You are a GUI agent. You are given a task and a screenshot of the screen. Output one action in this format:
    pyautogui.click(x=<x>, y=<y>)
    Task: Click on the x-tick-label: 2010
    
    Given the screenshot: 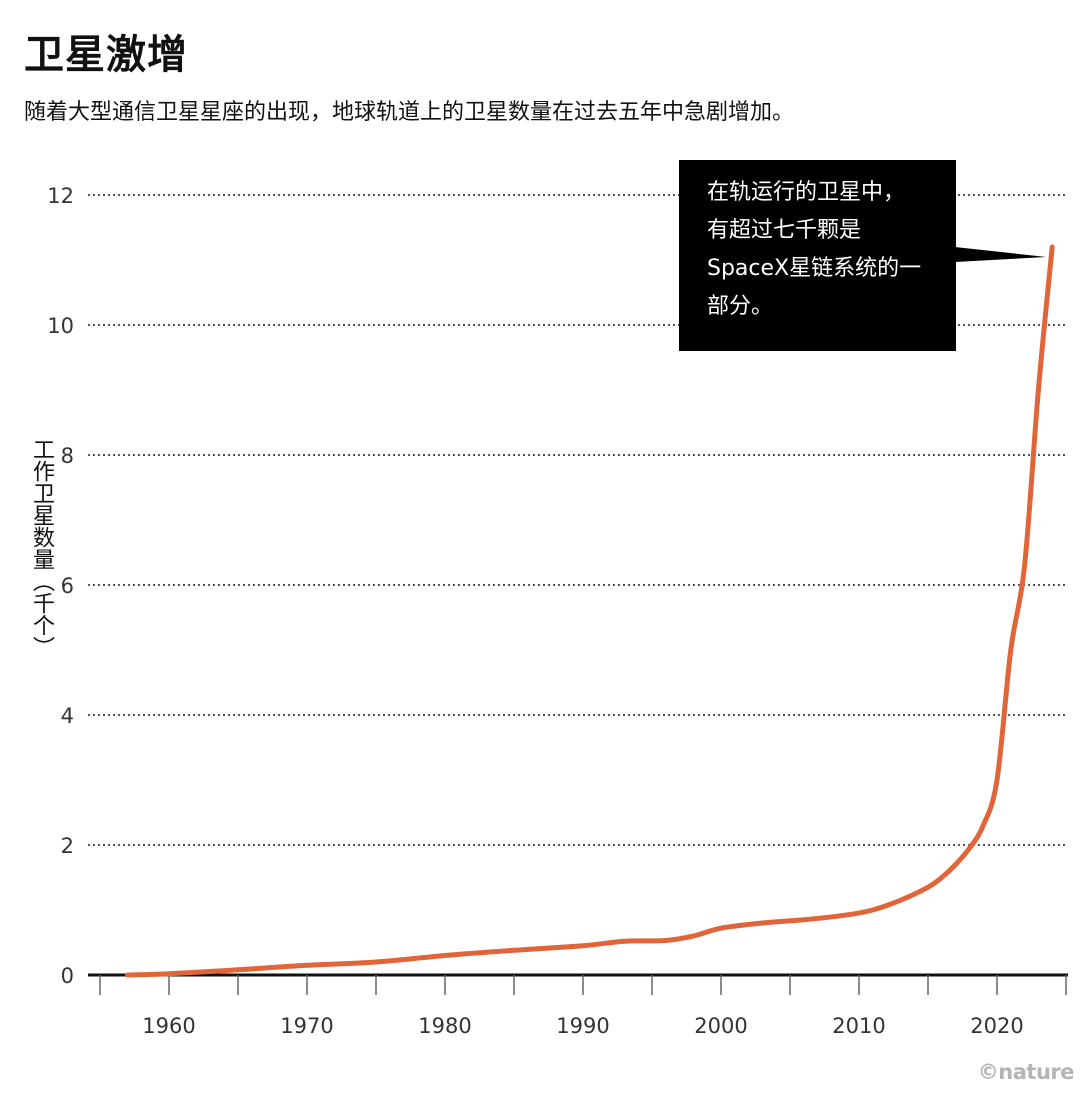 What is the action you would take?
    pyautogui.click(x=858, y=1026)
    